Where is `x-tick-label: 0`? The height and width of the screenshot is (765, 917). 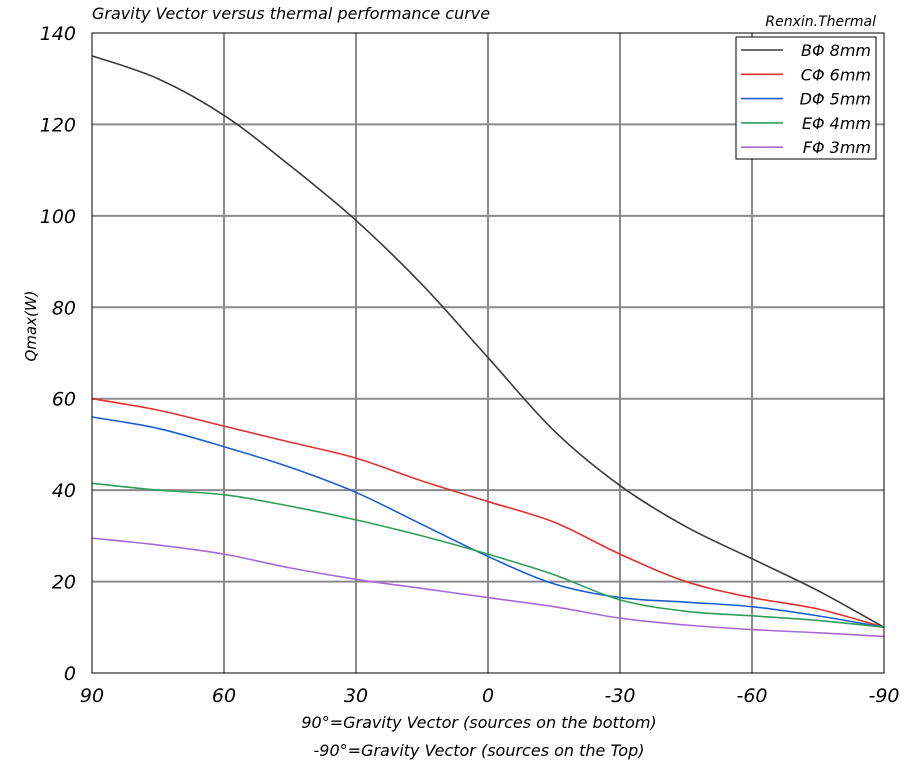
x-tick-label: 0 is located at coordinates (488, 696).